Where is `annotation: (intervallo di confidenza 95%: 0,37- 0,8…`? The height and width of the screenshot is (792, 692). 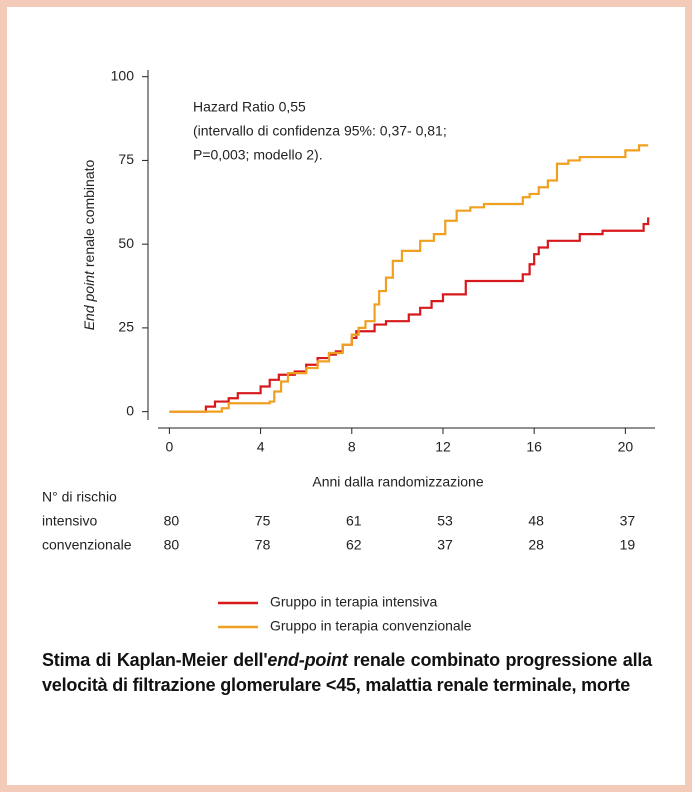
annotation: (intervallo di confidenza 95%: 0,37- 0,8… is located at coordinates (320, 131).